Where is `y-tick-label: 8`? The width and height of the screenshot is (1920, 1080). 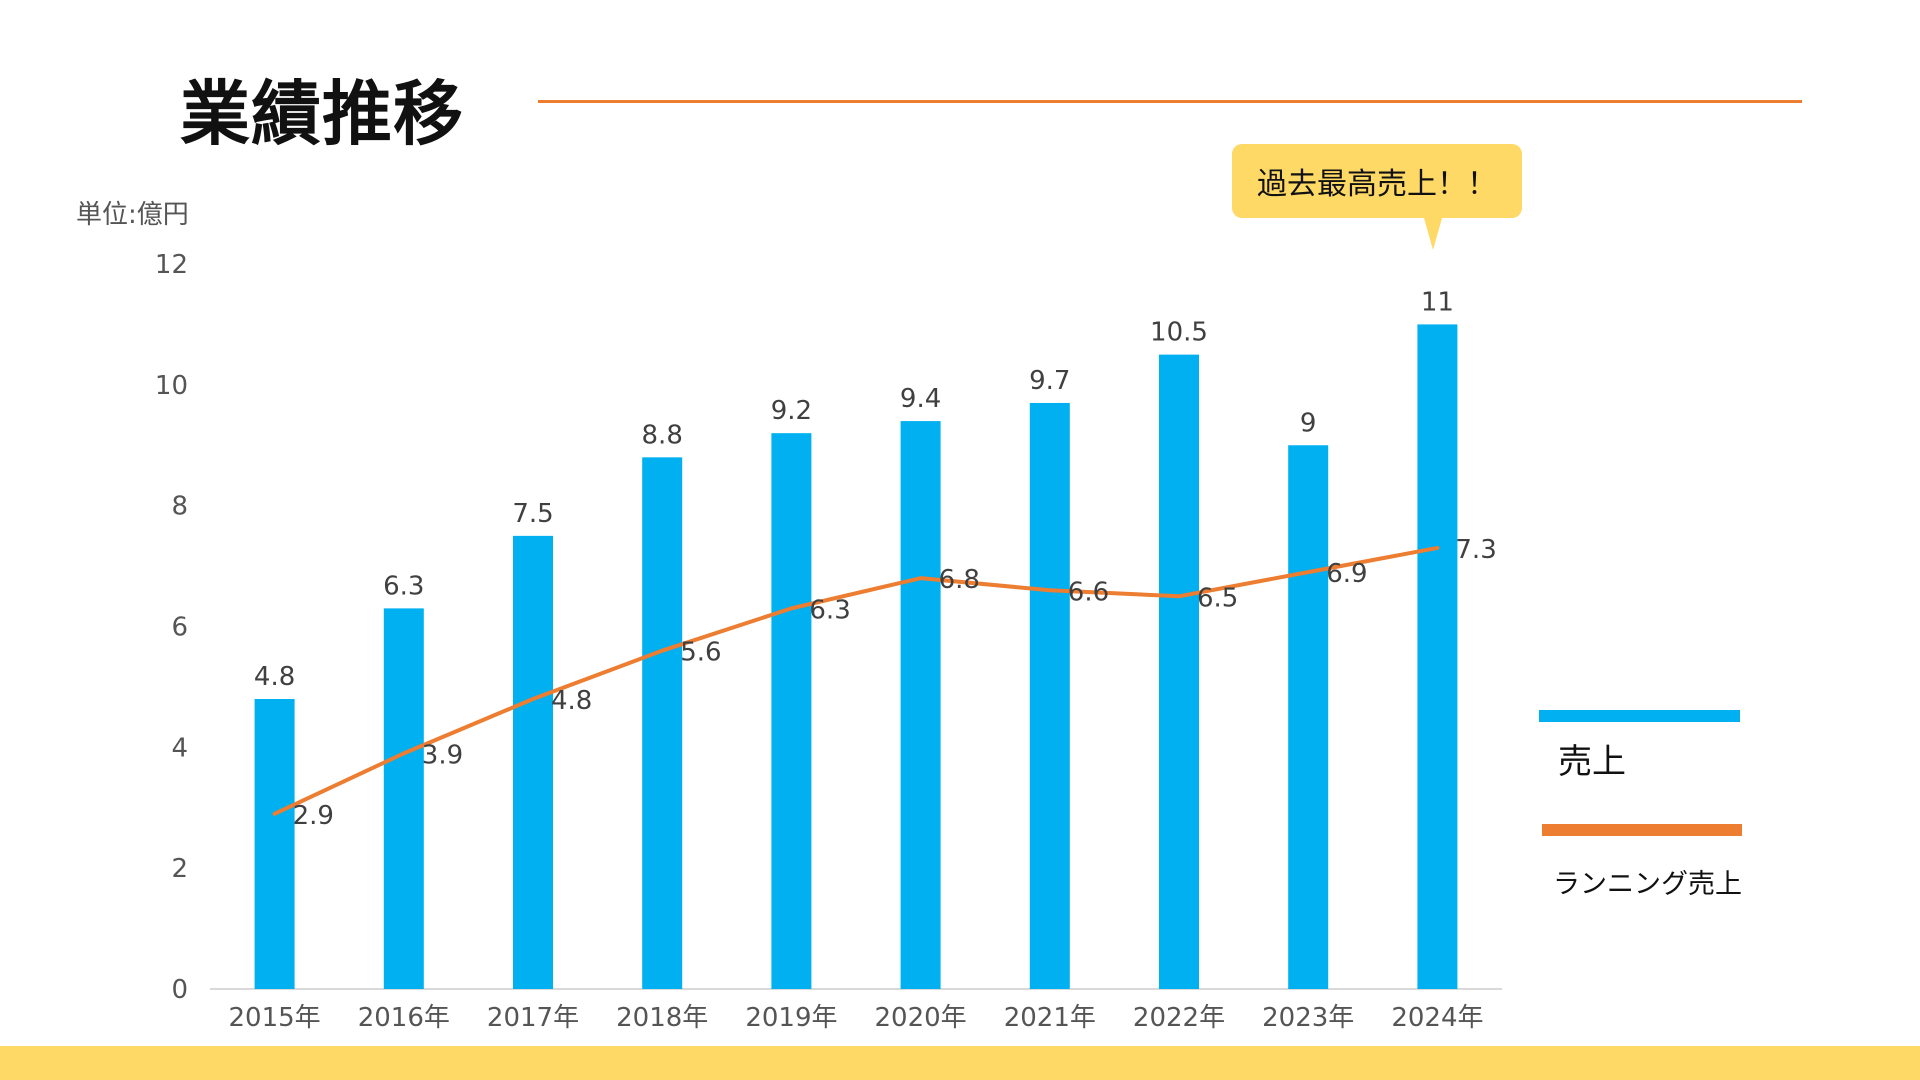
y-tick-label: 8 is located at coordinates (179, 507).